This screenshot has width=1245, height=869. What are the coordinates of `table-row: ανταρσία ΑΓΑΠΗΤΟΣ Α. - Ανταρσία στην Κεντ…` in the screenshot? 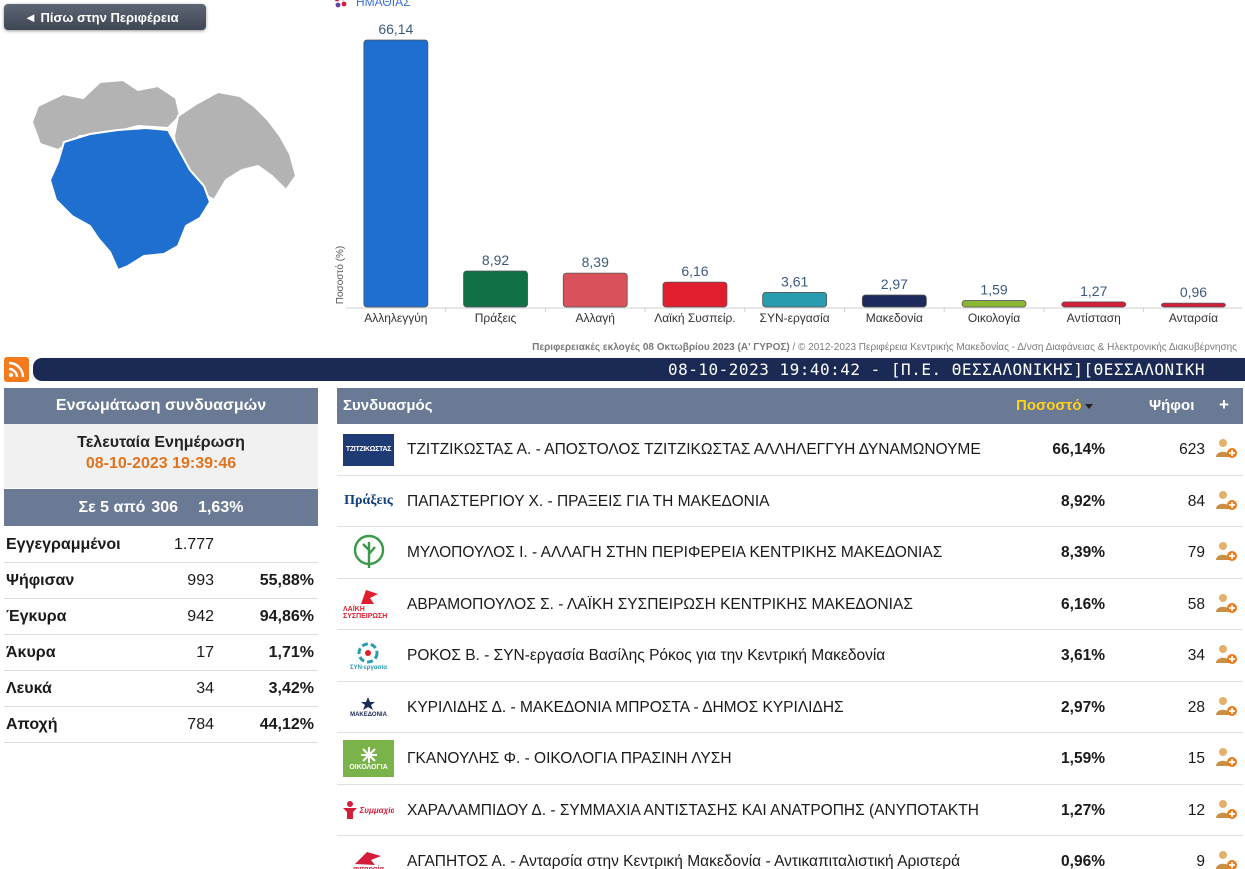 It's located at (790, 852).